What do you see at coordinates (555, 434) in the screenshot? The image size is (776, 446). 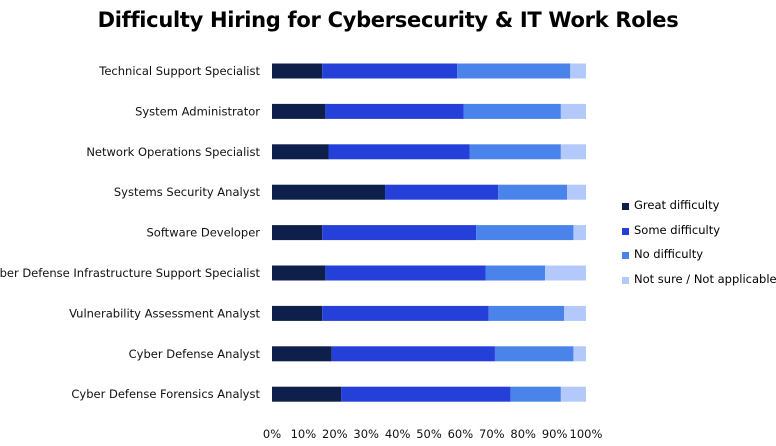 I see `x-tick-label: 90%` at bounding box center [555, 434].